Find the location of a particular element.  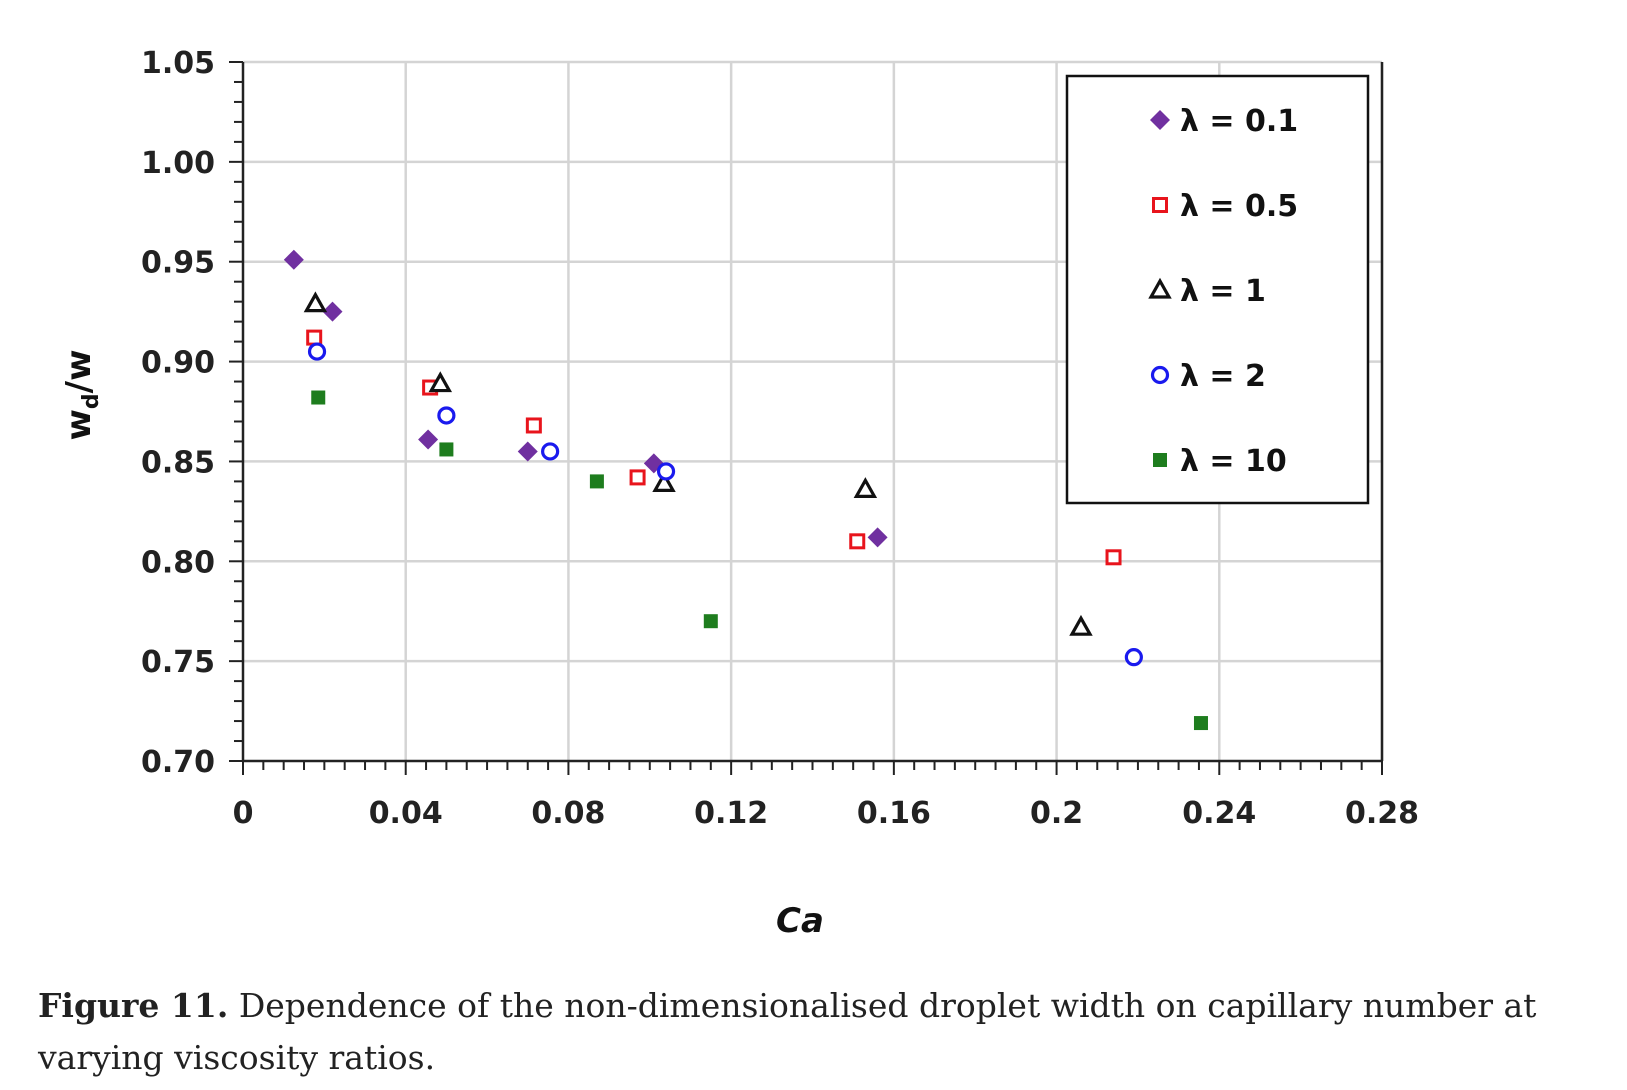

x-tick-label: 0.12 is located at coordinates (731, 813).